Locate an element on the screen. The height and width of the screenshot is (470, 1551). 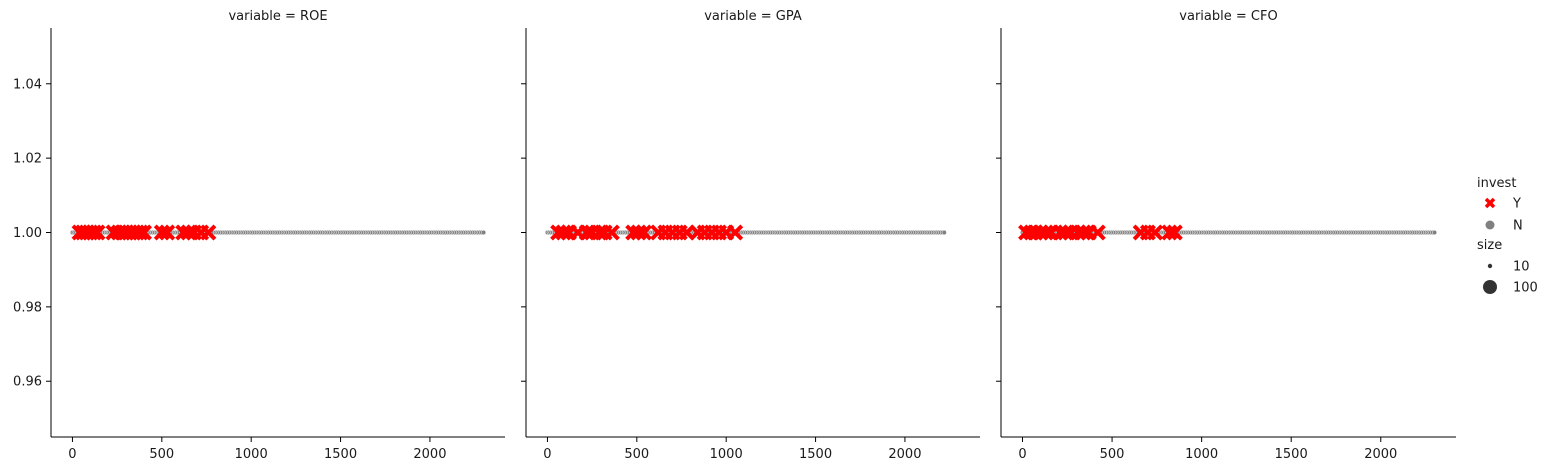
y-tick-label: 1.04 is located at coordinates (27, 84).